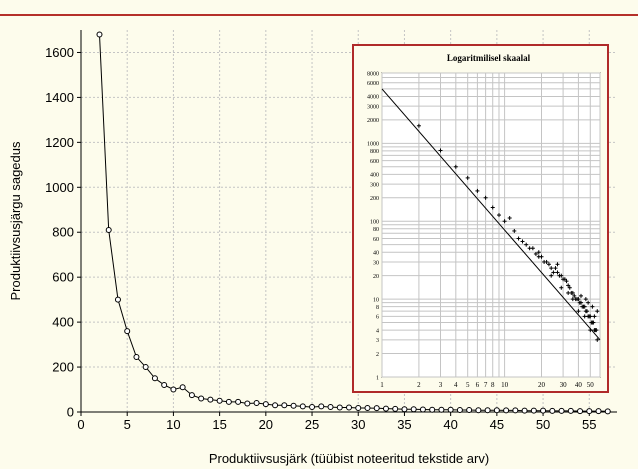  I want to click on inset-y-tick-label: 6000, so click(373, 84).